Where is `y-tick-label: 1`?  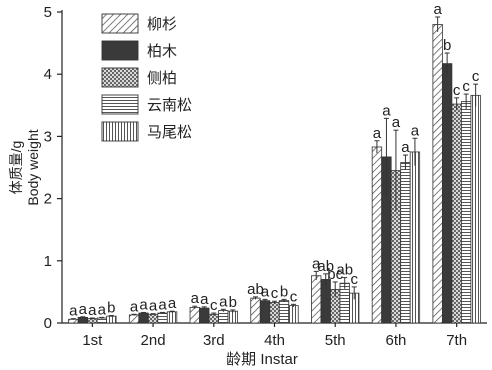 y-tick-label: 1 is located at coordinates (48, 261).